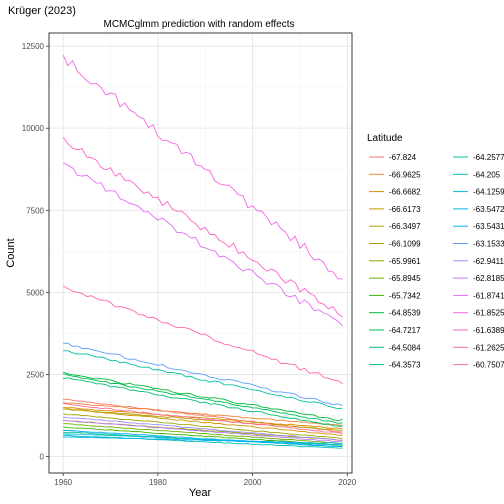 This screenshot has height=504, width=504. I want to click on legend-label: -66.6173, so click(405, 209).